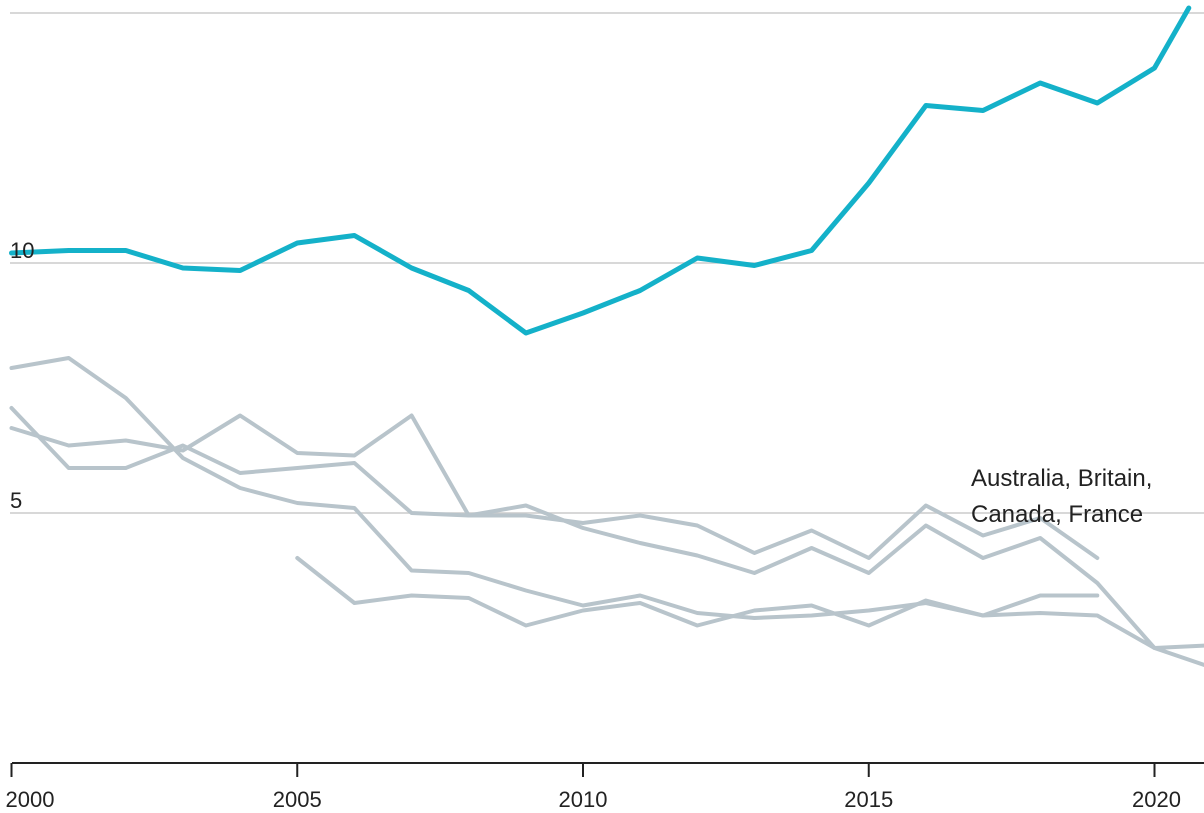 The height and width of the screenshot is (813, 1204). I want to click on y-axis-labels: 5 10, so click(22, 375).